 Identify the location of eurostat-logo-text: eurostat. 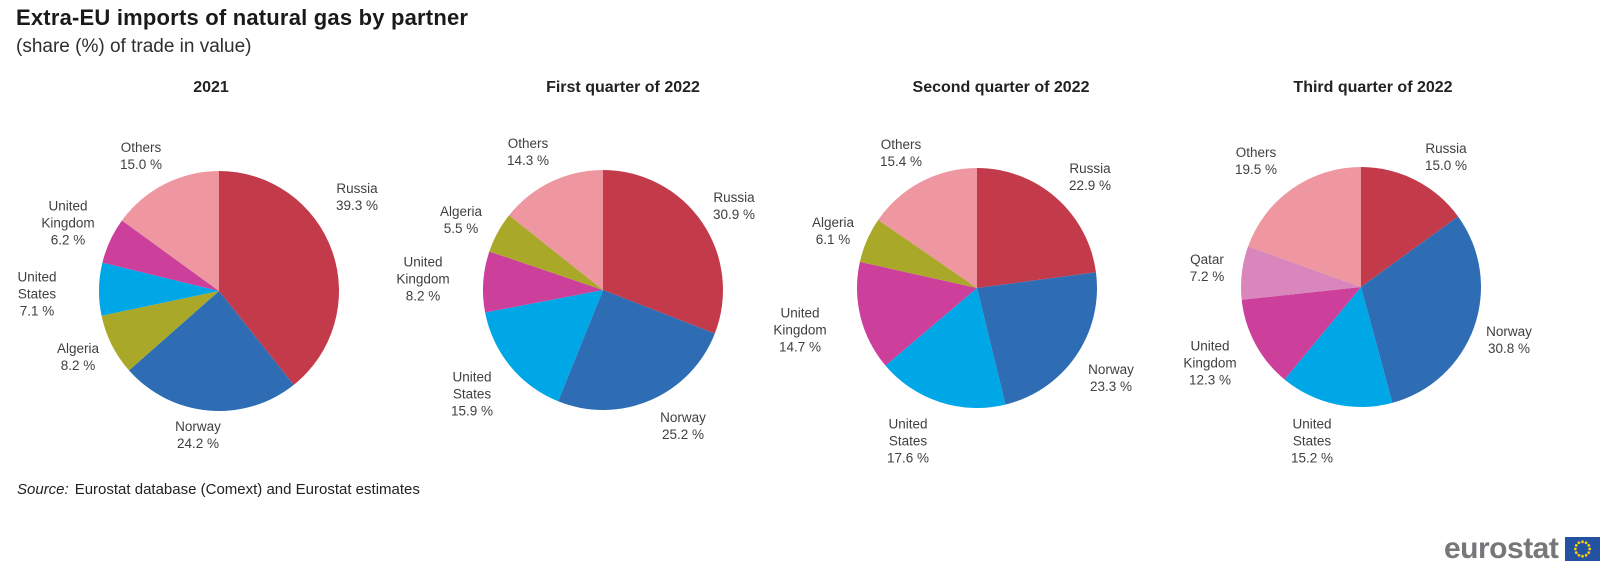
(1501, 548).